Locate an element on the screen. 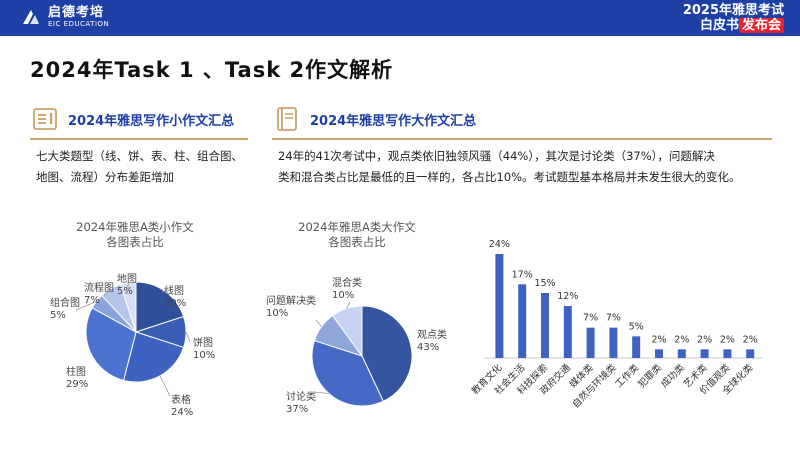 Image resolution: width=800 pixels, height=450 pixels. pie2-label-0: 观点类 is located at coordinates (432, 334).